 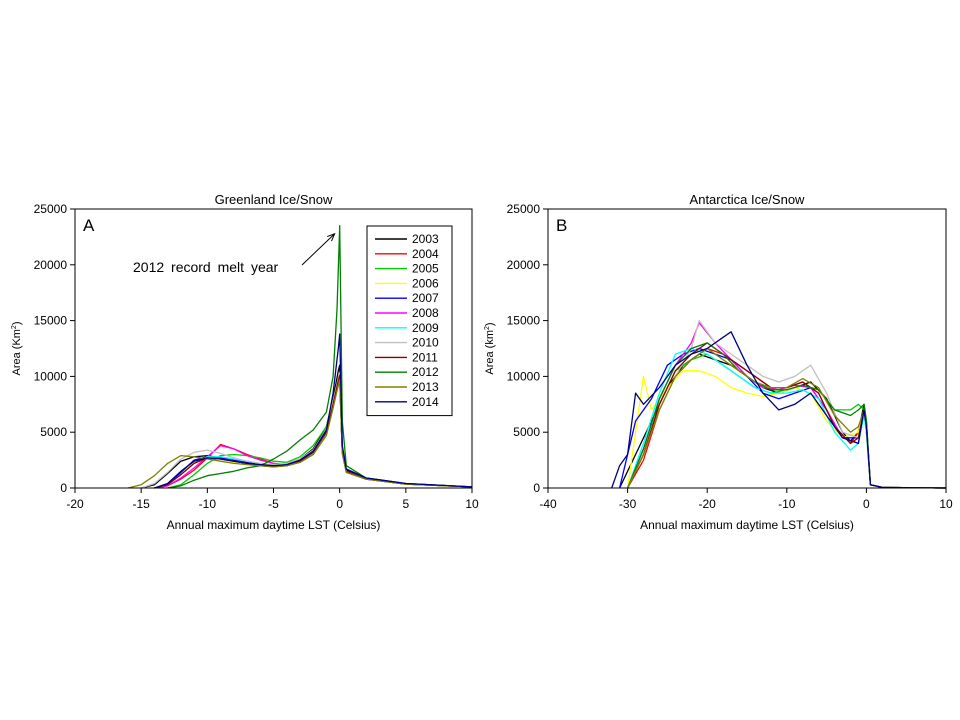 What do you see at coordinates (274, 199) in the screenshot?
I see `chart-title: Greenland Ice/Snow` at bounding box center [274, 199].